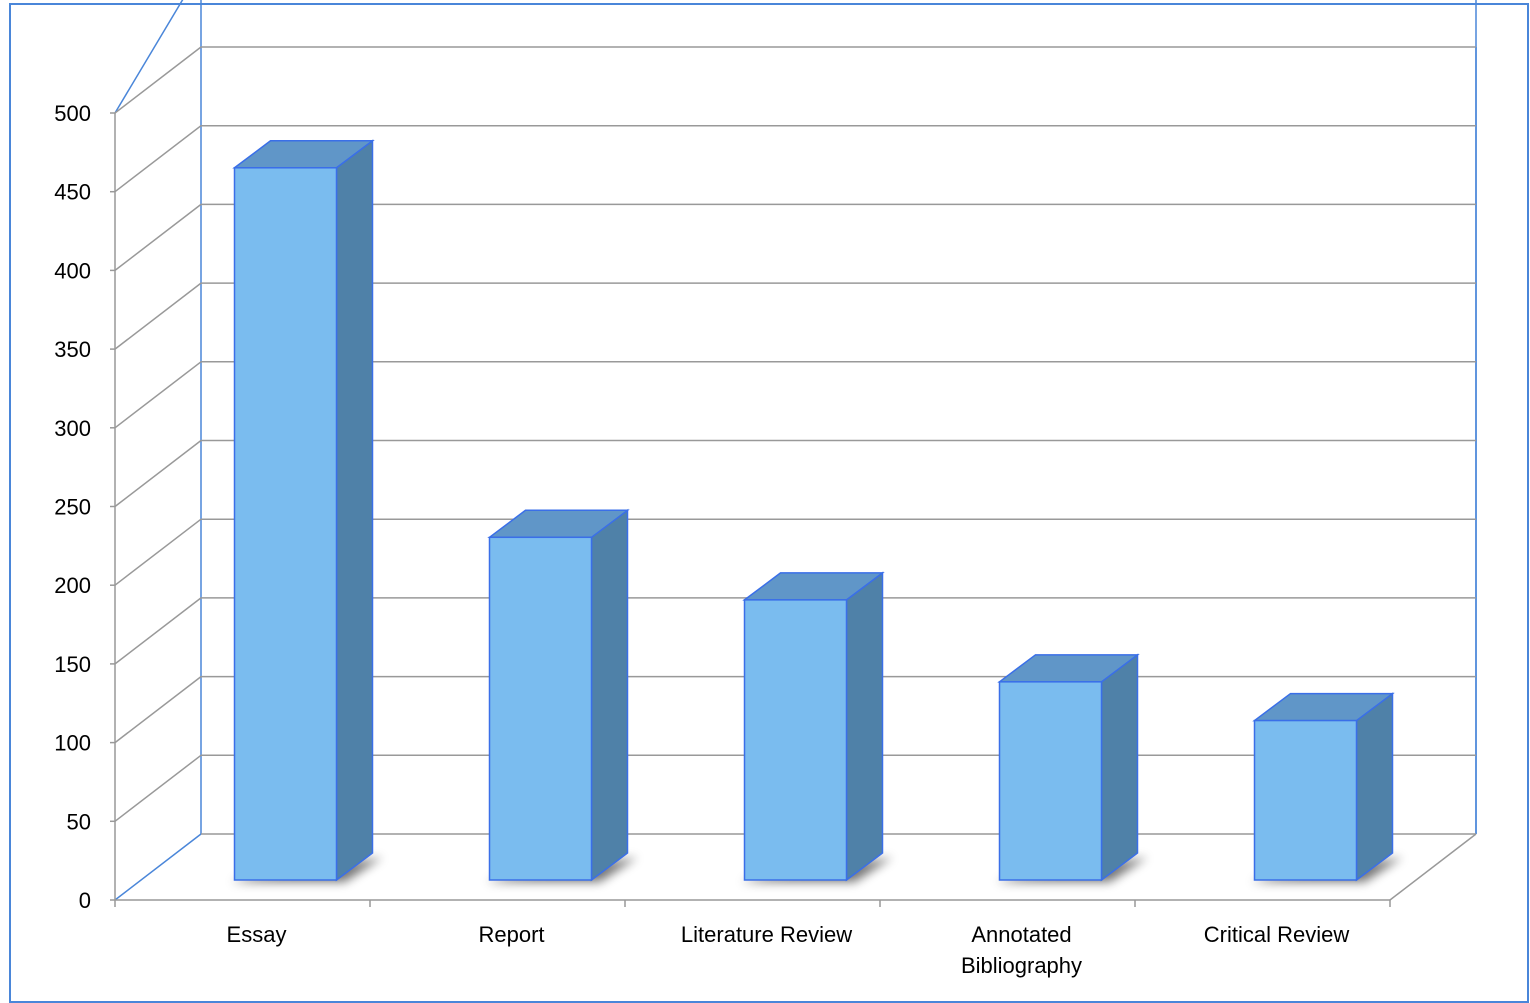 The width and height of the screenshot is (1530, 1003). Describe the element at coordinates (1021, 965) in the screenshot. I see `x-tick-label-line: Bibliography` at that location.